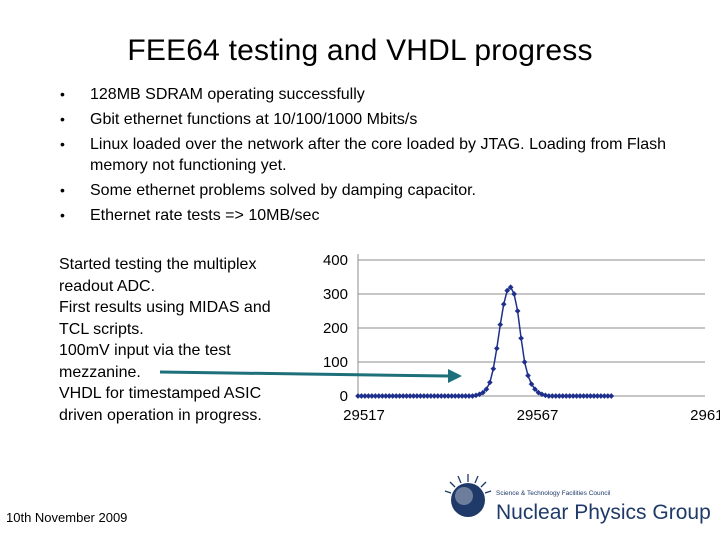  I want to click on notes-line: TCL scripts., so click(101, 329).